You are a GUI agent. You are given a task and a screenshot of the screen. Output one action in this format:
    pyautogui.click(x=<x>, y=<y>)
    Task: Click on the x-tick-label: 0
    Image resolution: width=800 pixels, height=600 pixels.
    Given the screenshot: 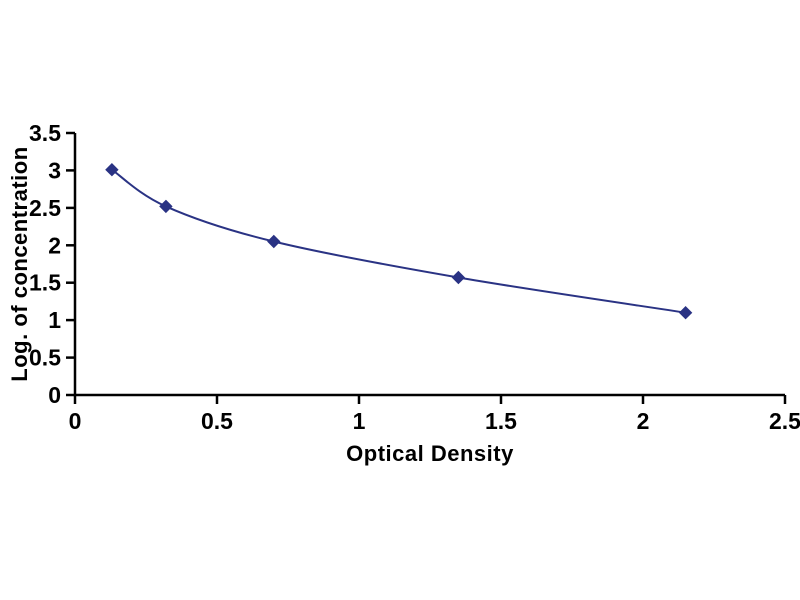 What is the action you would take?
    pyautogui.click(x=75, y=421)
    